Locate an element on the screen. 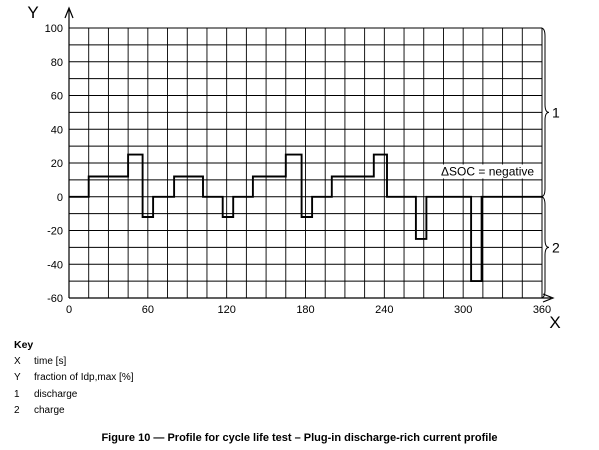 This screenshot has height=450, width=599. x-axis-label: X is located at coordinates (554, 321).